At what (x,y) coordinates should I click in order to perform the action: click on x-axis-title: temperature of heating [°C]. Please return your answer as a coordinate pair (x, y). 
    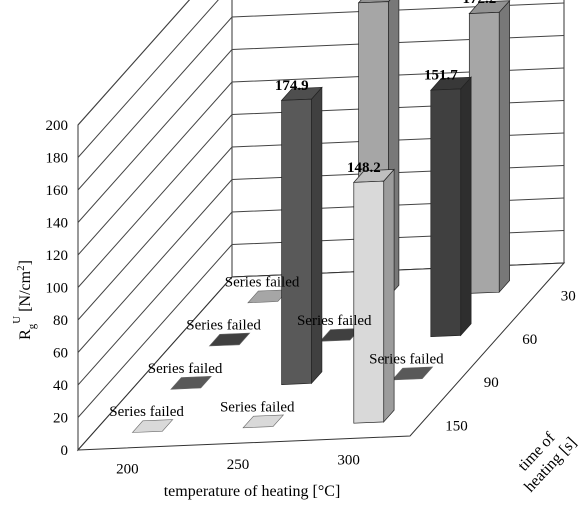
    Looking at the image, I should click on (252, 491).